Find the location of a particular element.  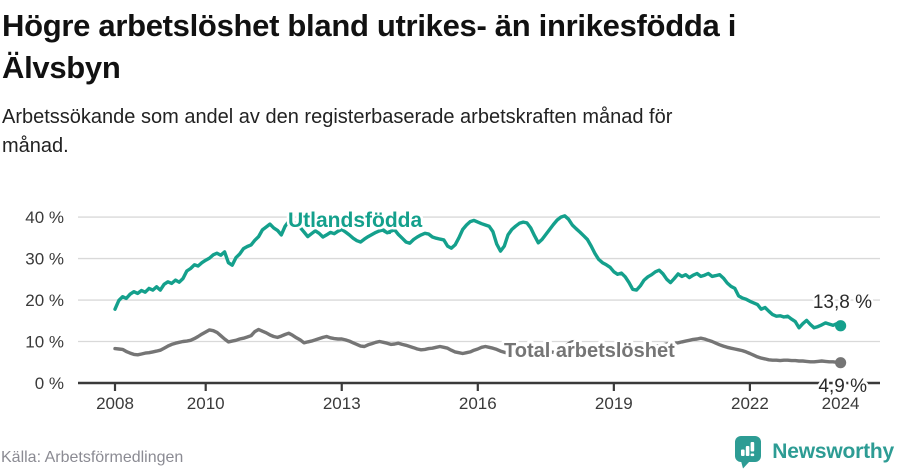

series-line-total is located at coordinates (478, 346).